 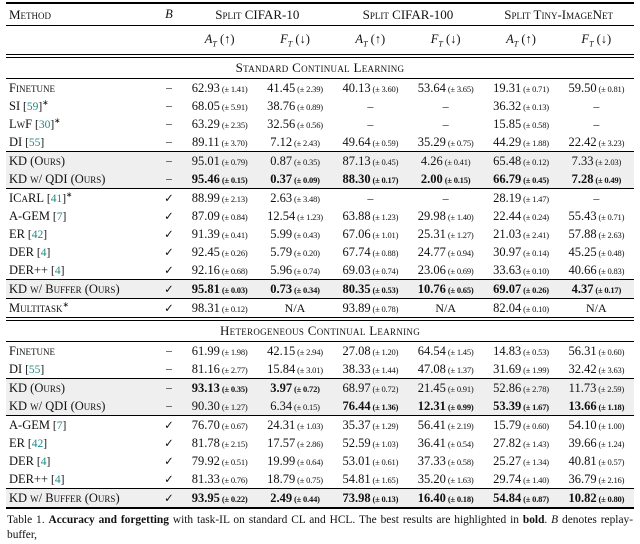 I want to click on metric-value: 36.79, so click(x=582, y=478).